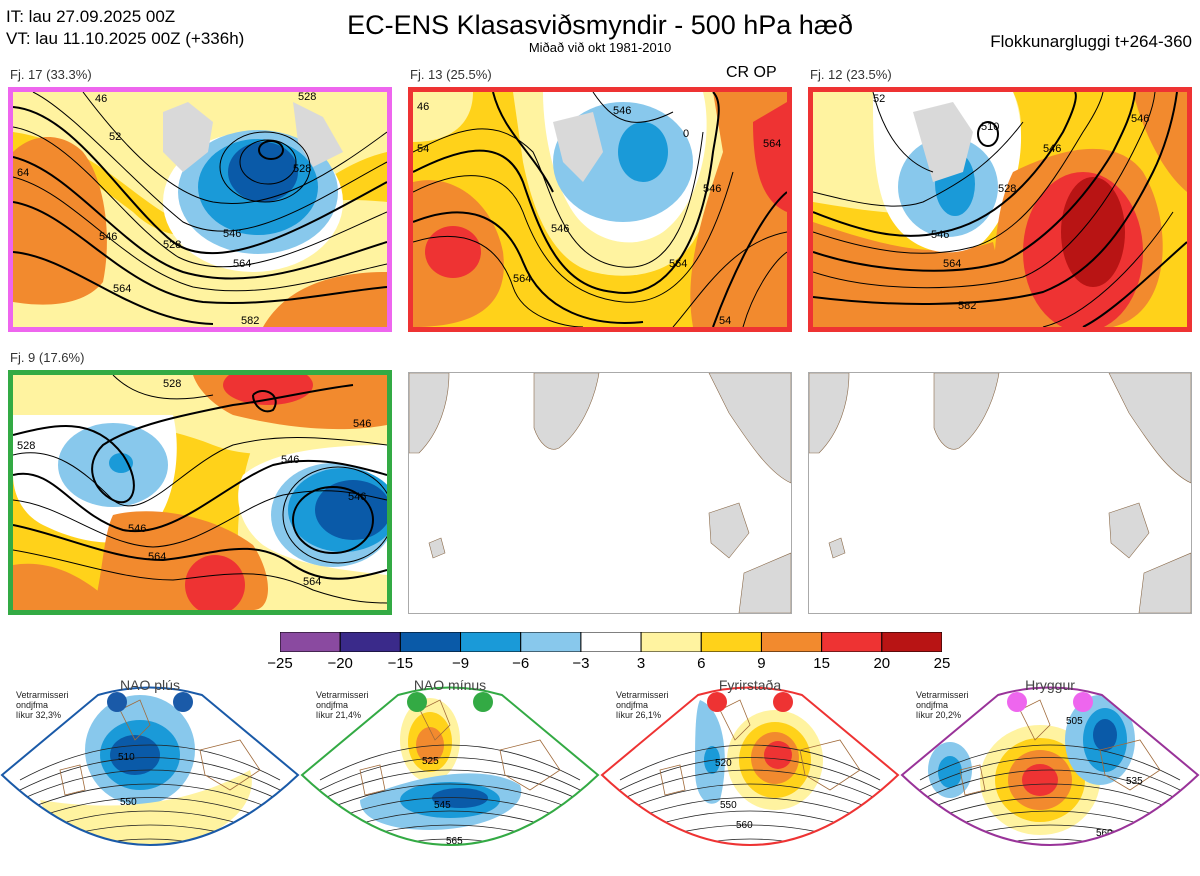 The image size is (1200, 876). What do you see at coordinates (750, 685) in the screenshot?
I see `regime-title: Fyrirstaða` at bounding box center [750, 685].